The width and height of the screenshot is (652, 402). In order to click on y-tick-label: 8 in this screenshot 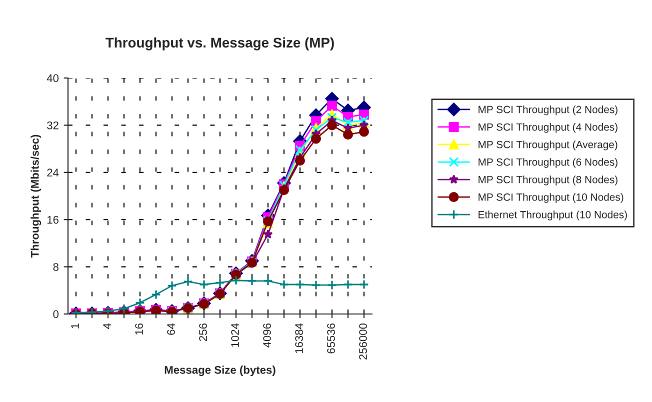, I will do `click(55, 267)`.